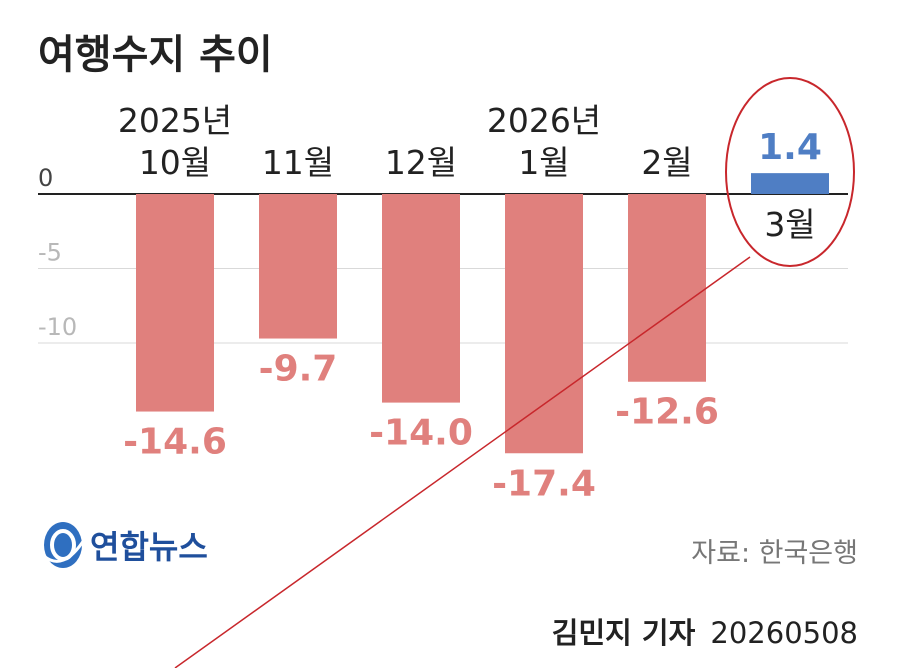  Describe the element at coordinates (175, 442) in the screenshot. I see `data-label: -14.6` at that location.